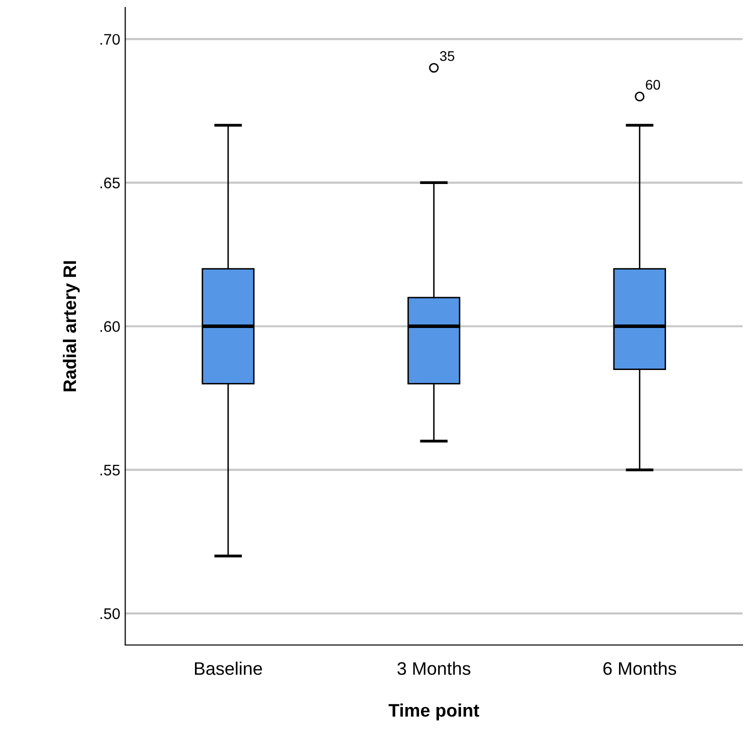 The image size is (750, 750). What do you see at coordinates (653, 85) in the screenshot?
I see `annotation: 60` at bounding box center [653, 85].